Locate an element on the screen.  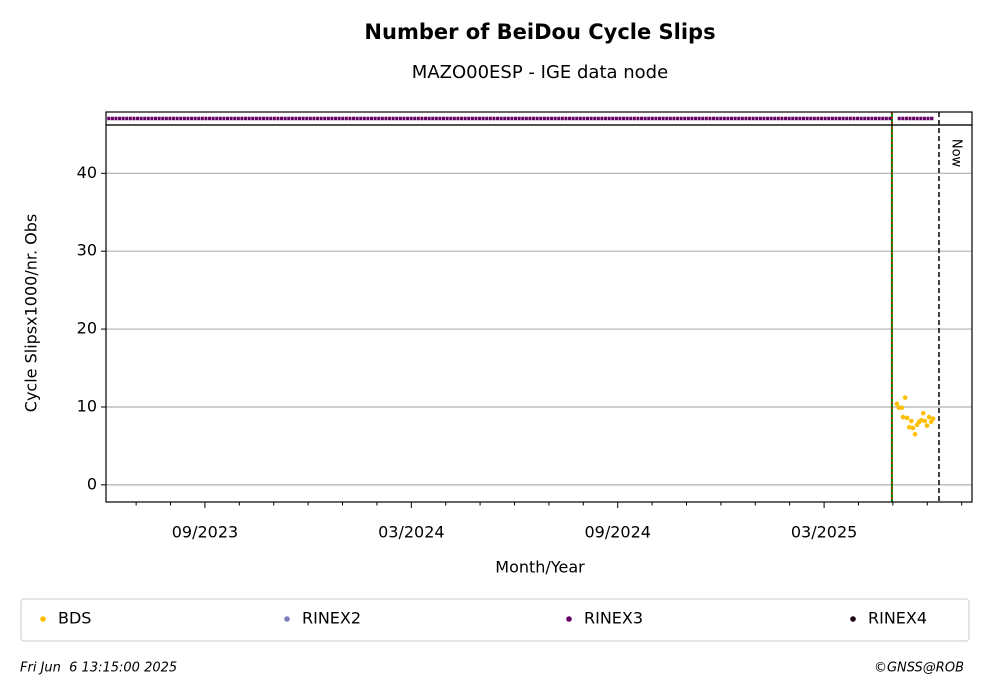
chart-subtitle: MAZO00ESP - IGE data node is located at coordinates (540, 72).